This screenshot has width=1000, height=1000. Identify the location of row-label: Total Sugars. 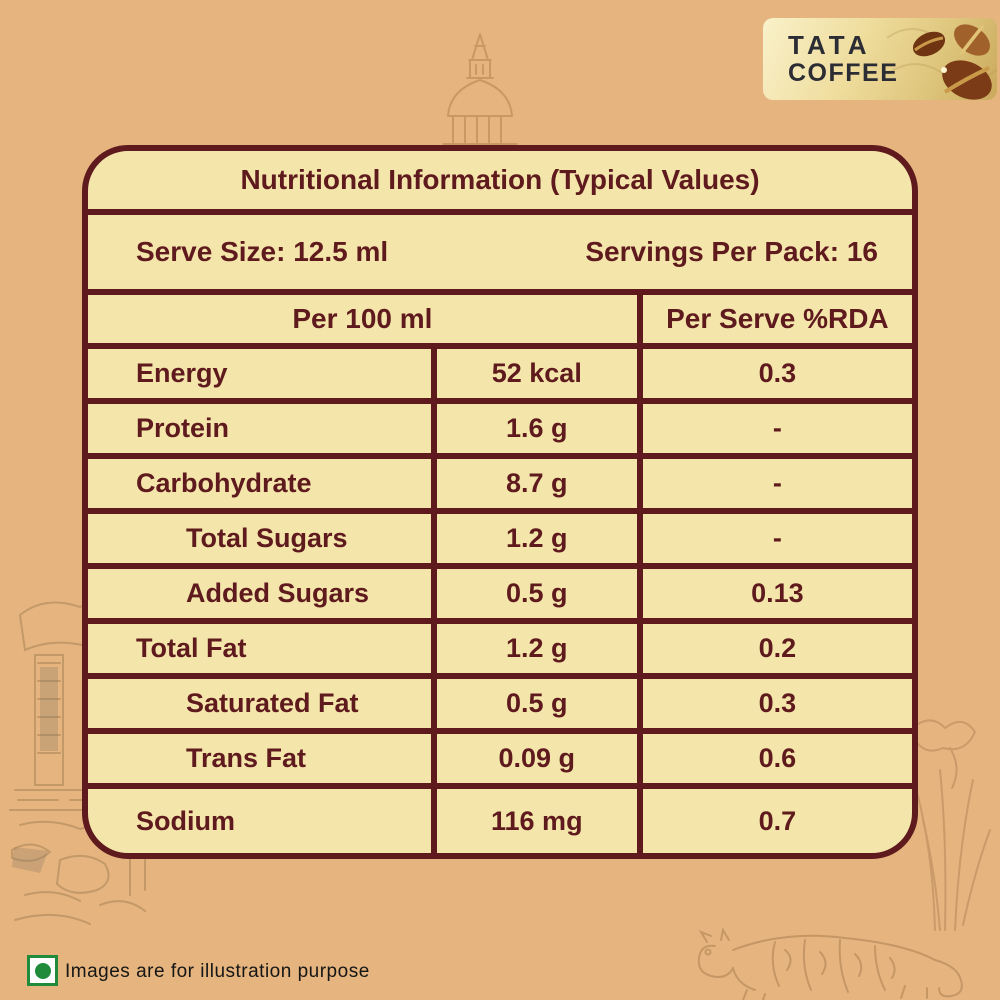
(267, 538).